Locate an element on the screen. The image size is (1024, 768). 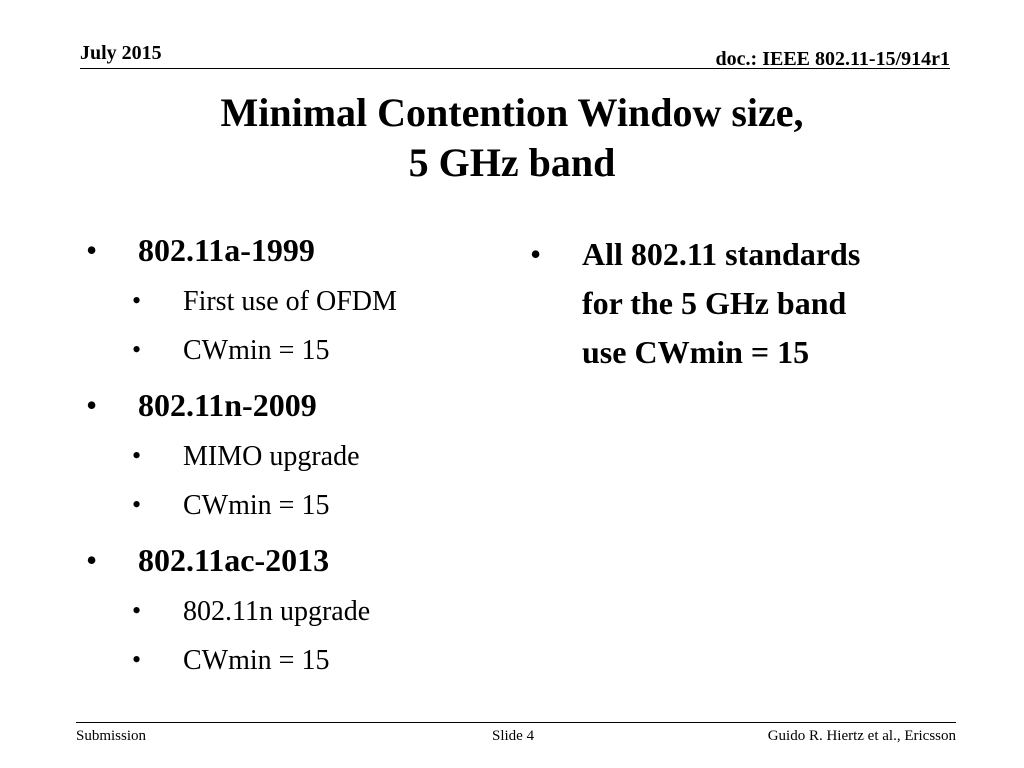
heading: 802.11n-2009 is located at coordinates (227, 405).